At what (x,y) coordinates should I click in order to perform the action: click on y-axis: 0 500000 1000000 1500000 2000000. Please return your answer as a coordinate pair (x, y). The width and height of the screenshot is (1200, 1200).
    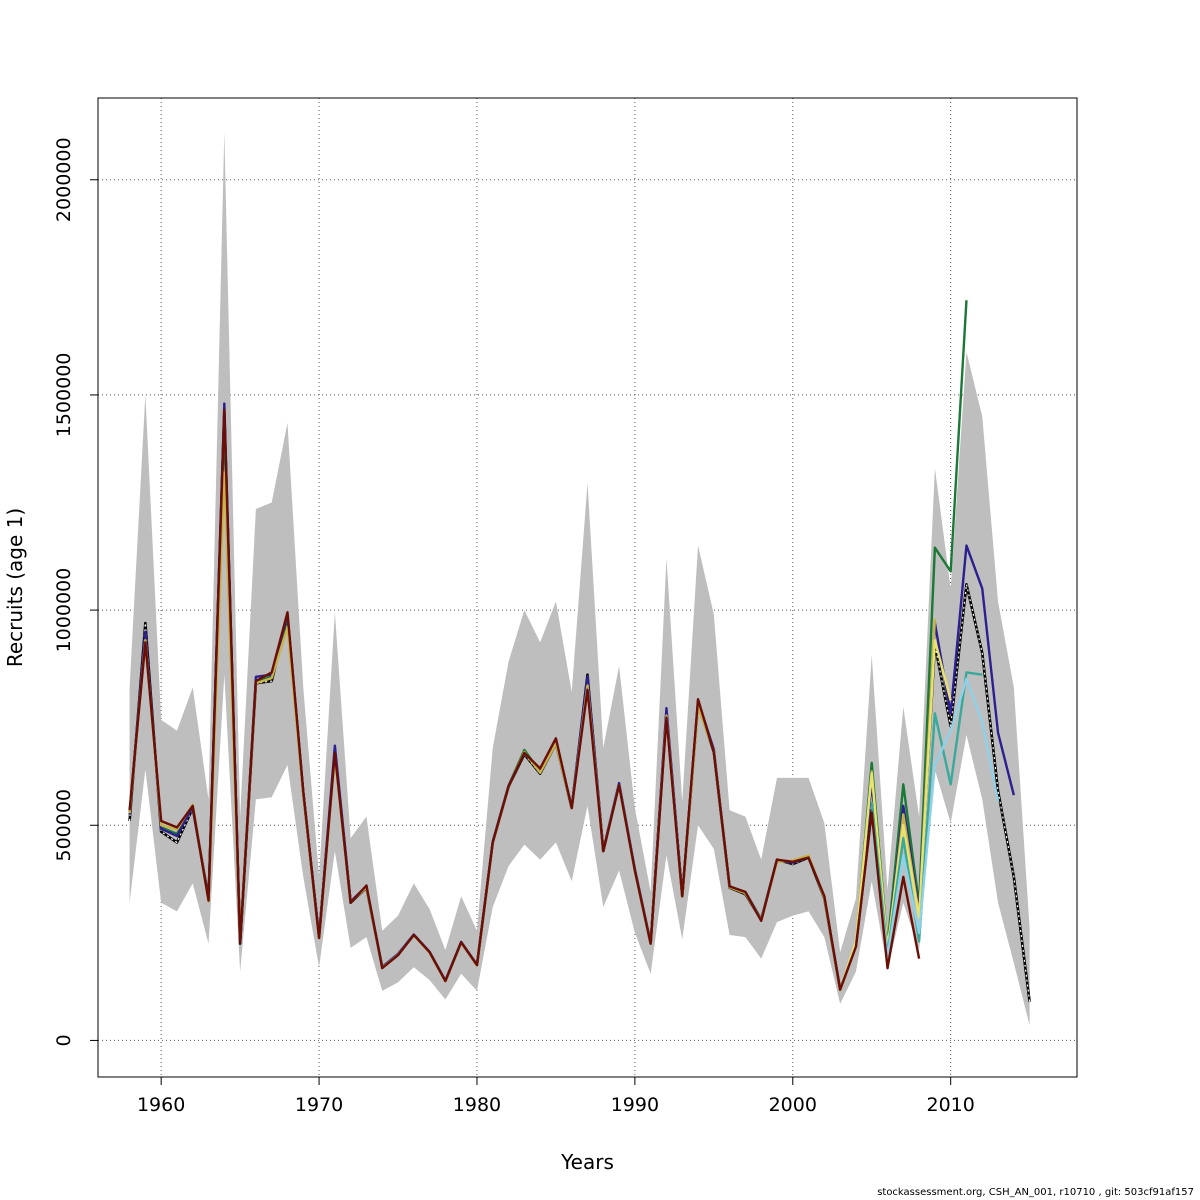
    Looking at the image, I should click on (76, 591).